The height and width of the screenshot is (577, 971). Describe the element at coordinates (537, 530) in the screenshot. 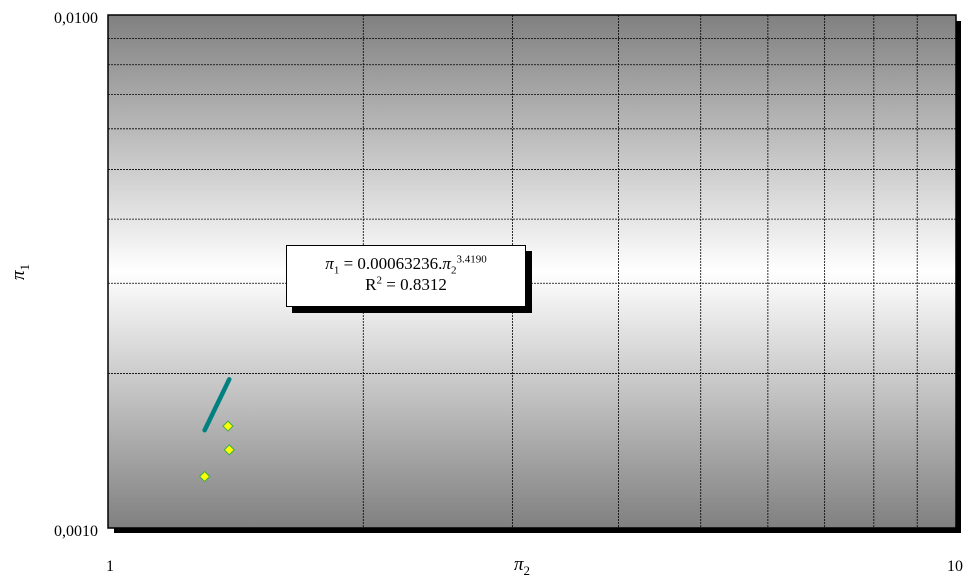

I see `plot-shadow-bottom` at that location.